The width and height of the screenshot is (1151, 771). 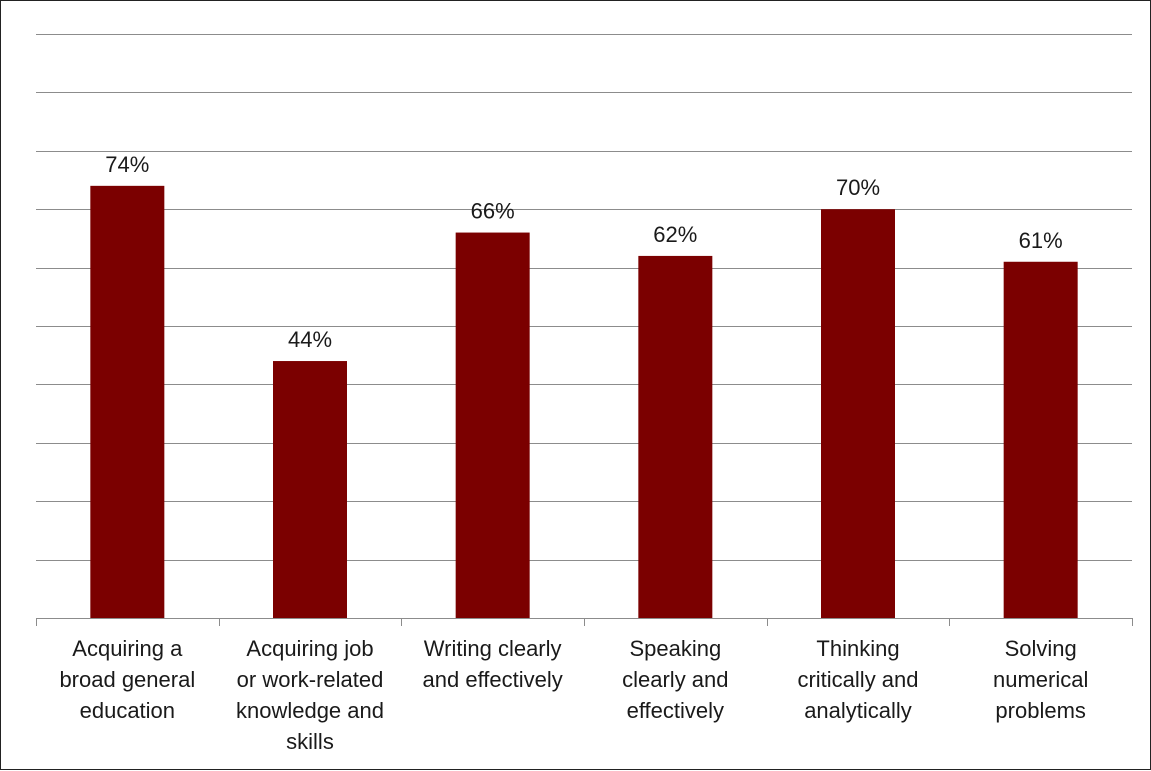 What do you see at coordinates (675, 679) in the screenshot?
I see `category-label: Speaking clearly and effectively` at bounding box center [675, 679].